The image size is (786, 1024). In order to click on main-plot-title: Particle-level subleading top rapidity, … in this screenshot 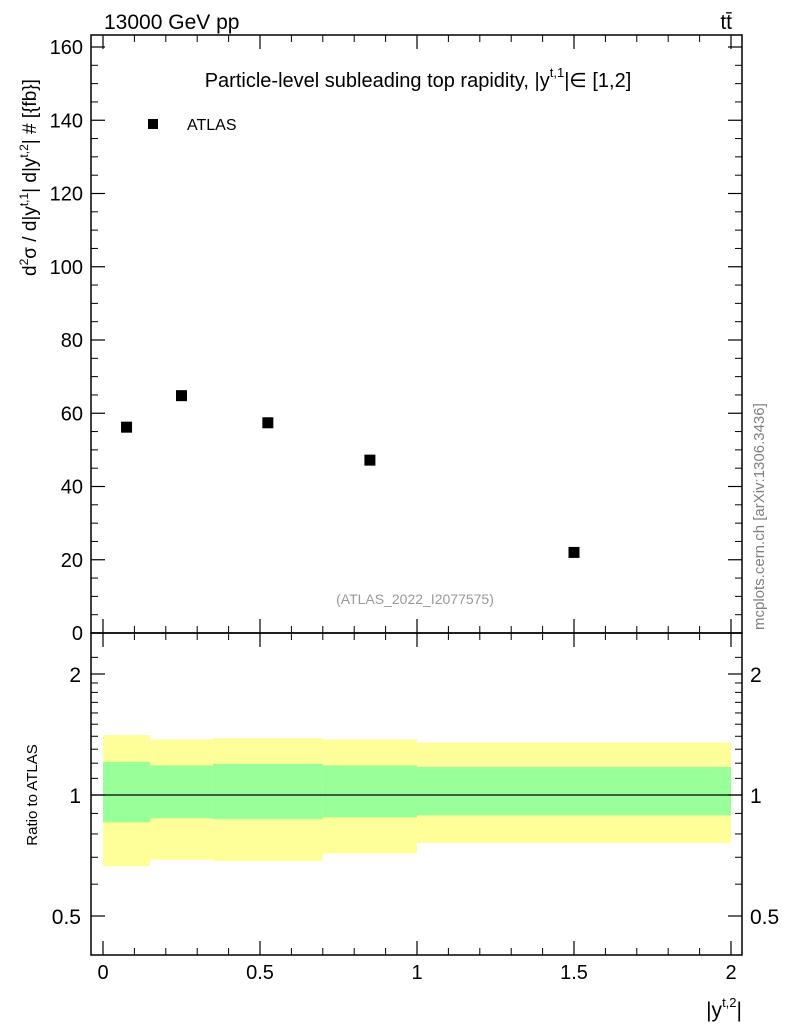, I will do `click(418, 78)`.